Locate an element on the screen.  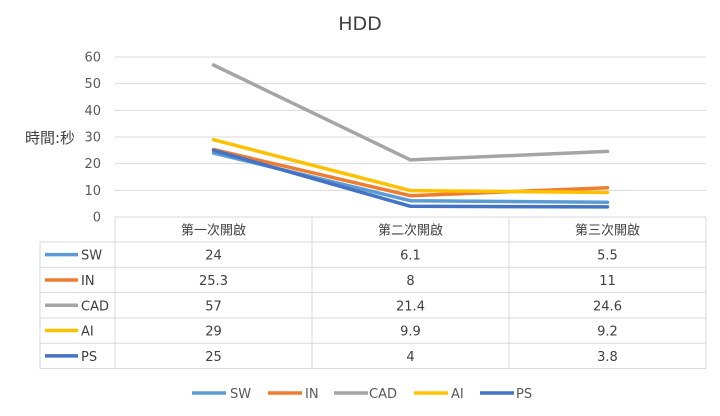
chart-title: HDD is located at coordinates (360, 24).